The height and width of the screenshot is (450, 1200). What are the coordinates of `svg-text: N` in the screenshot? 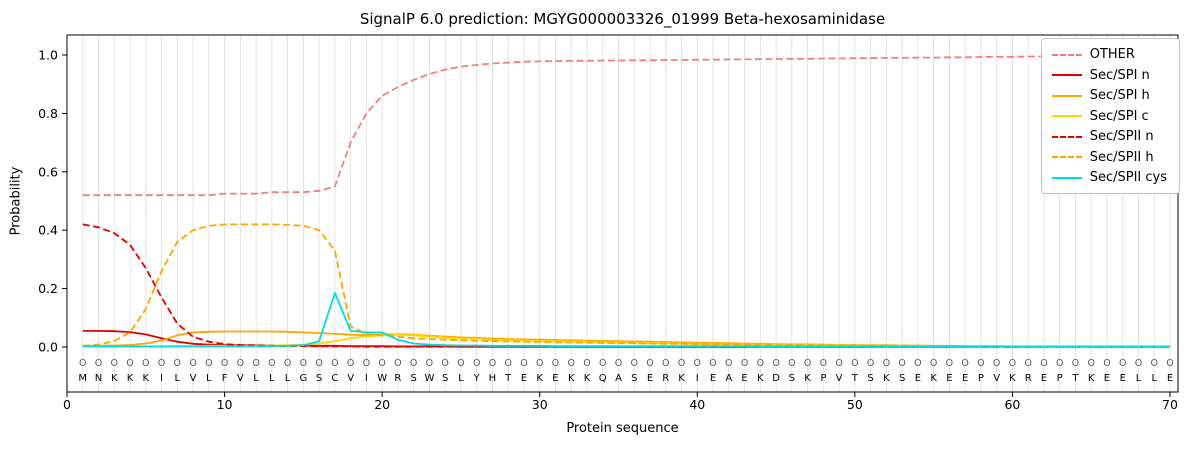 It's located at (98, 378).